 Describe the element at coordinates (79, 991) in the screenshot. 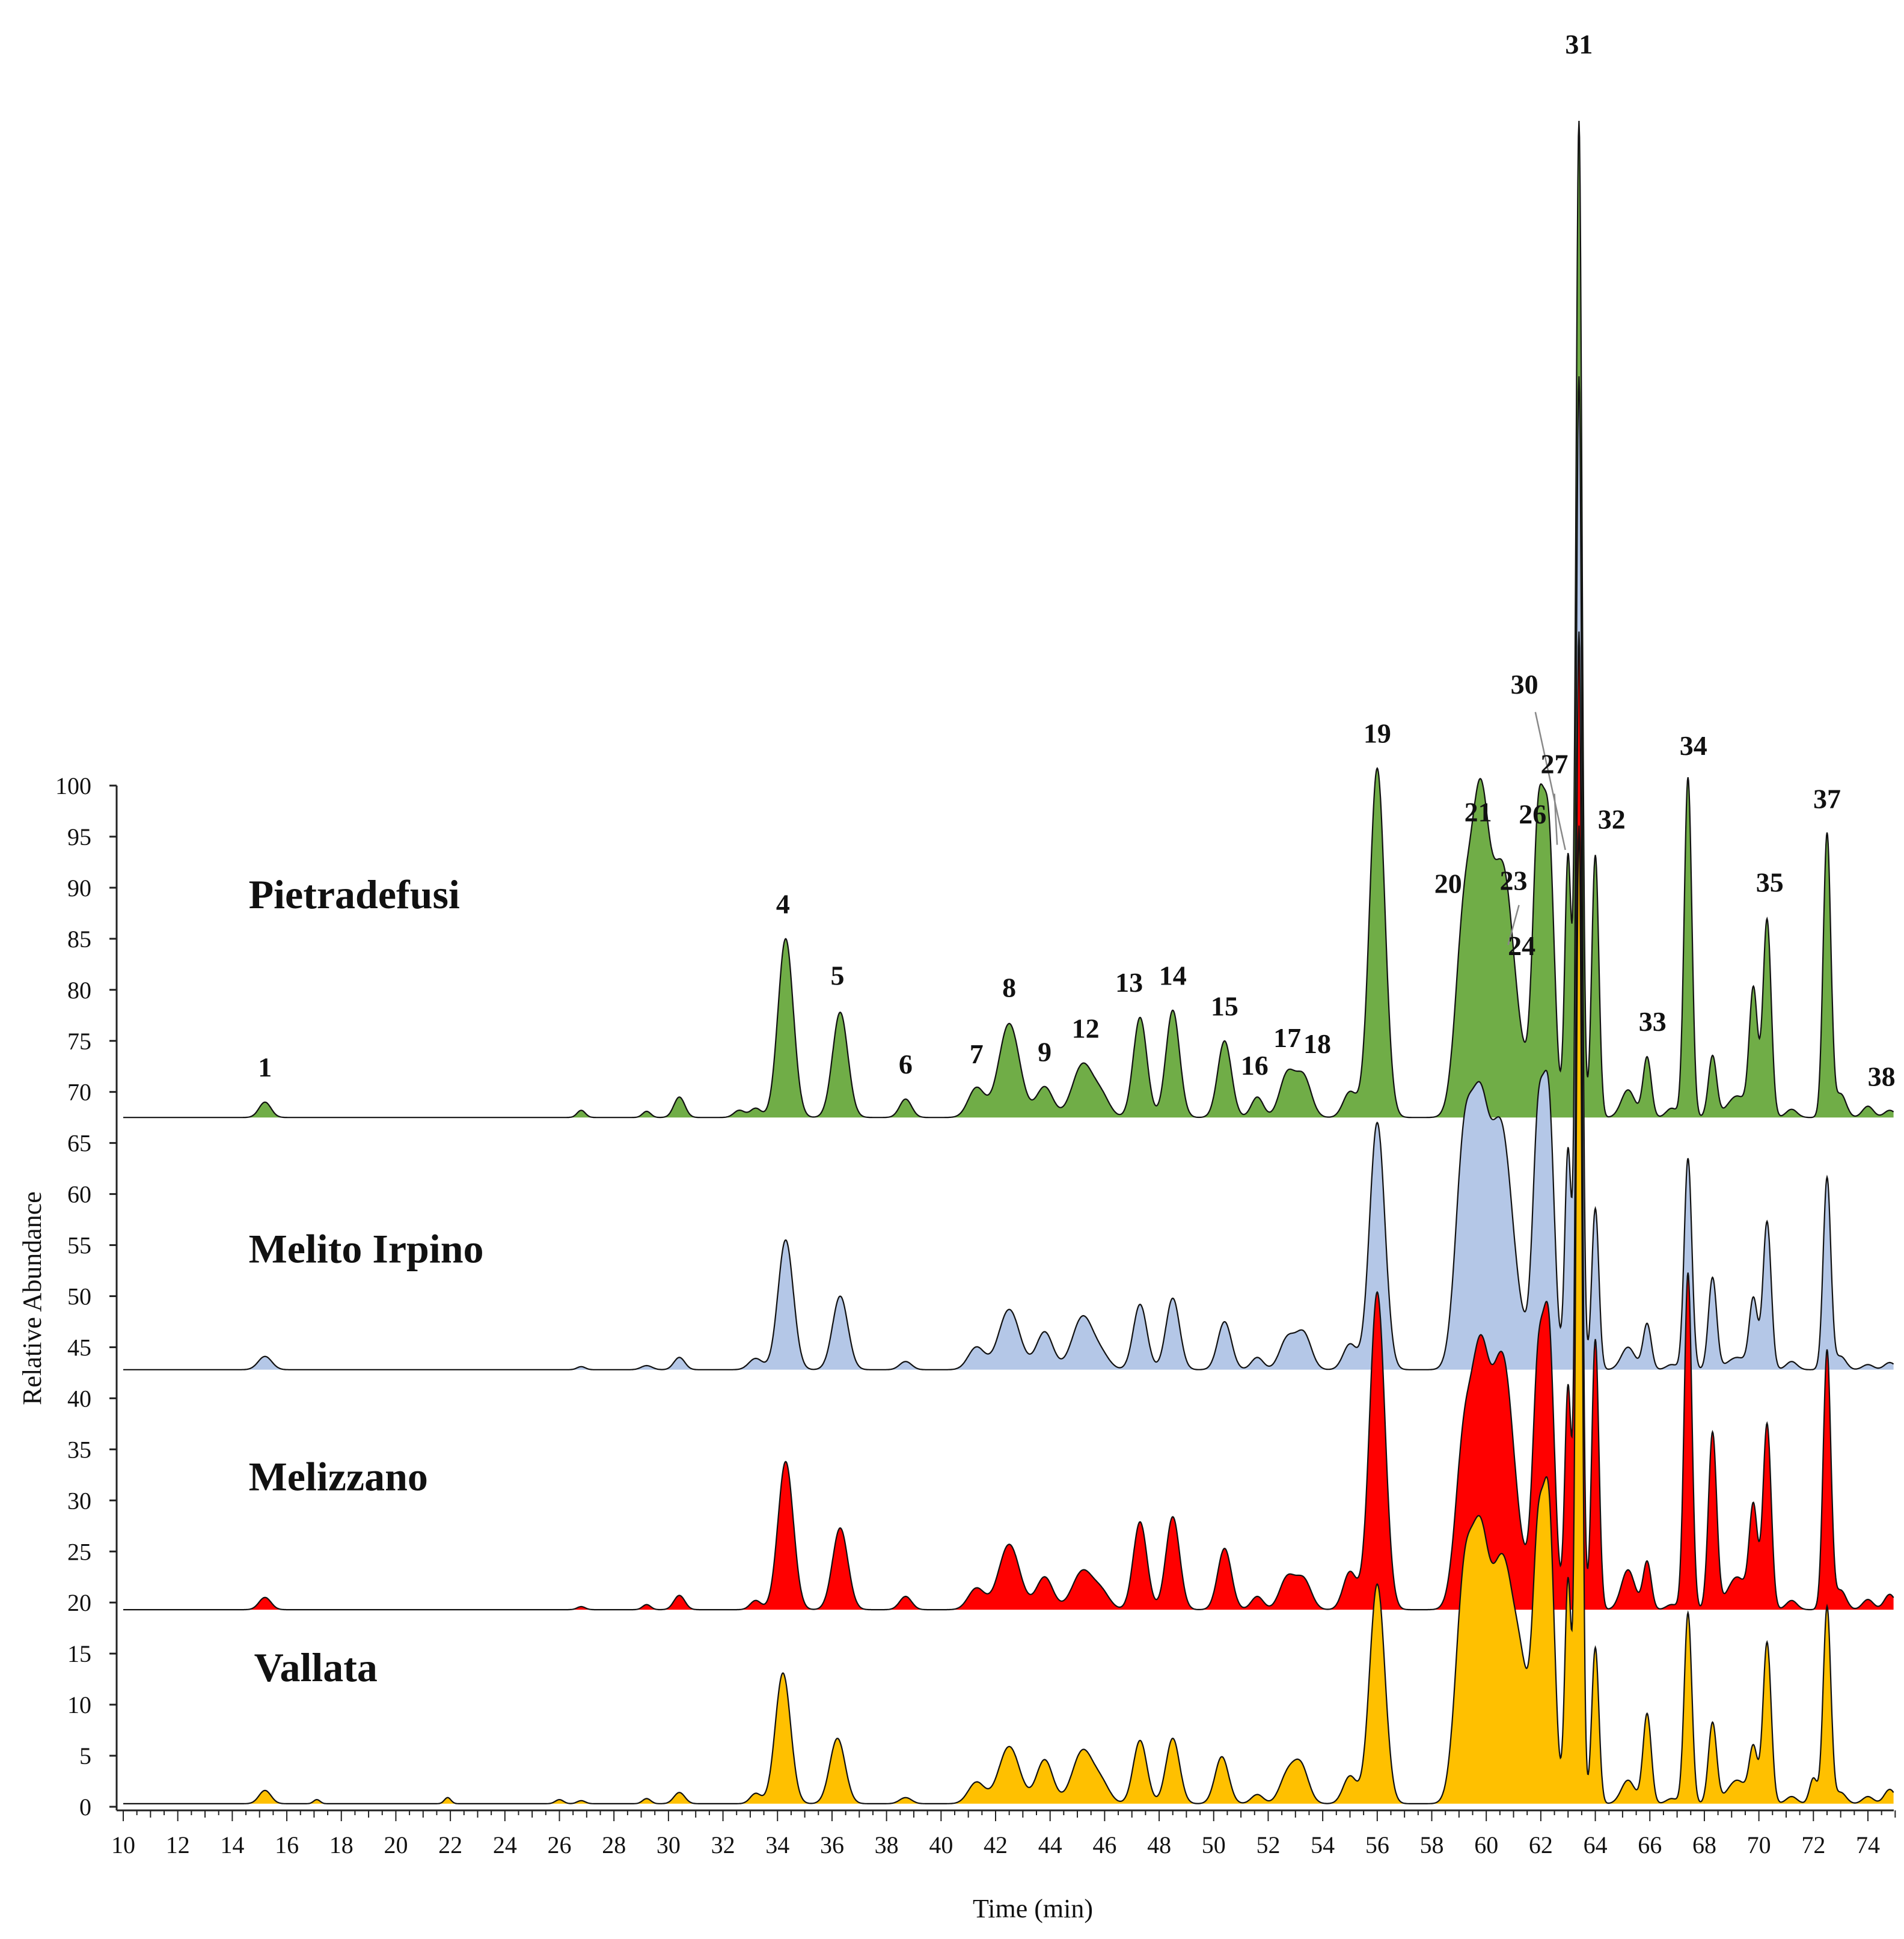

I see `y-tick-label: 80` at that location.